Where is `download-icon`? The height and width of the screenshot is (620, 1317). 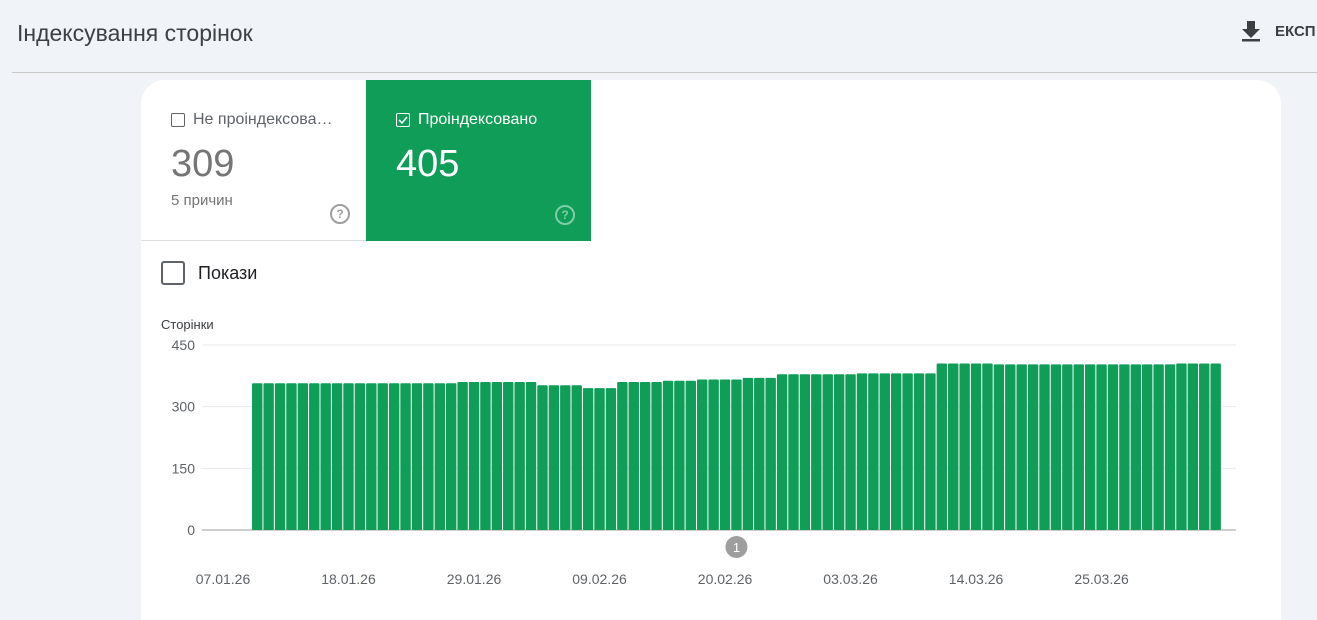 download-icon is located at coordinates (1251, 31).